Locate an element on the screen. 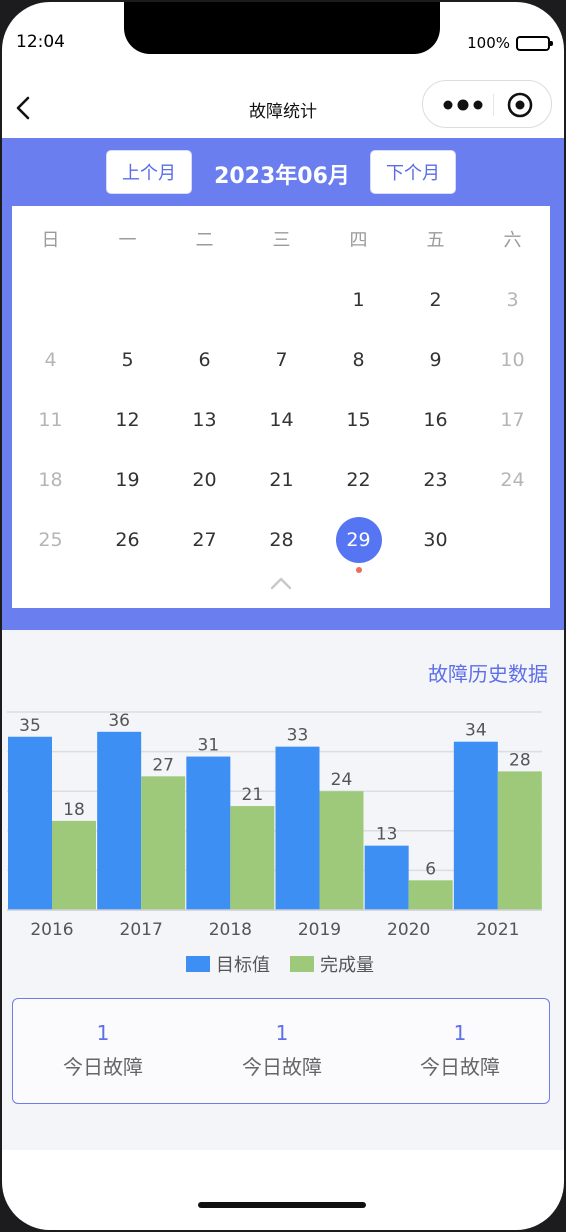  data-label: 24 is located at coordinates (342, 780).